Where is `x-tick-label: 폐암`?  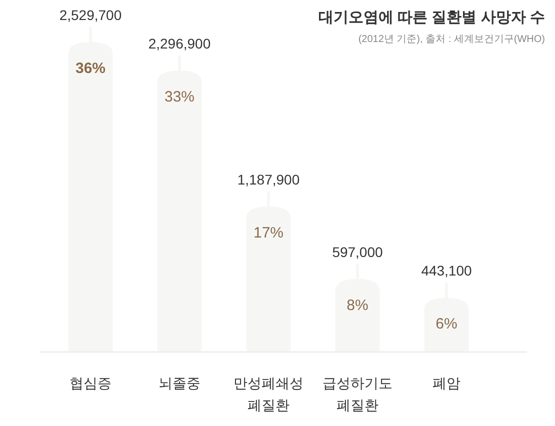 x-tick-label: 폐암 is located at coordinates (446, 383).